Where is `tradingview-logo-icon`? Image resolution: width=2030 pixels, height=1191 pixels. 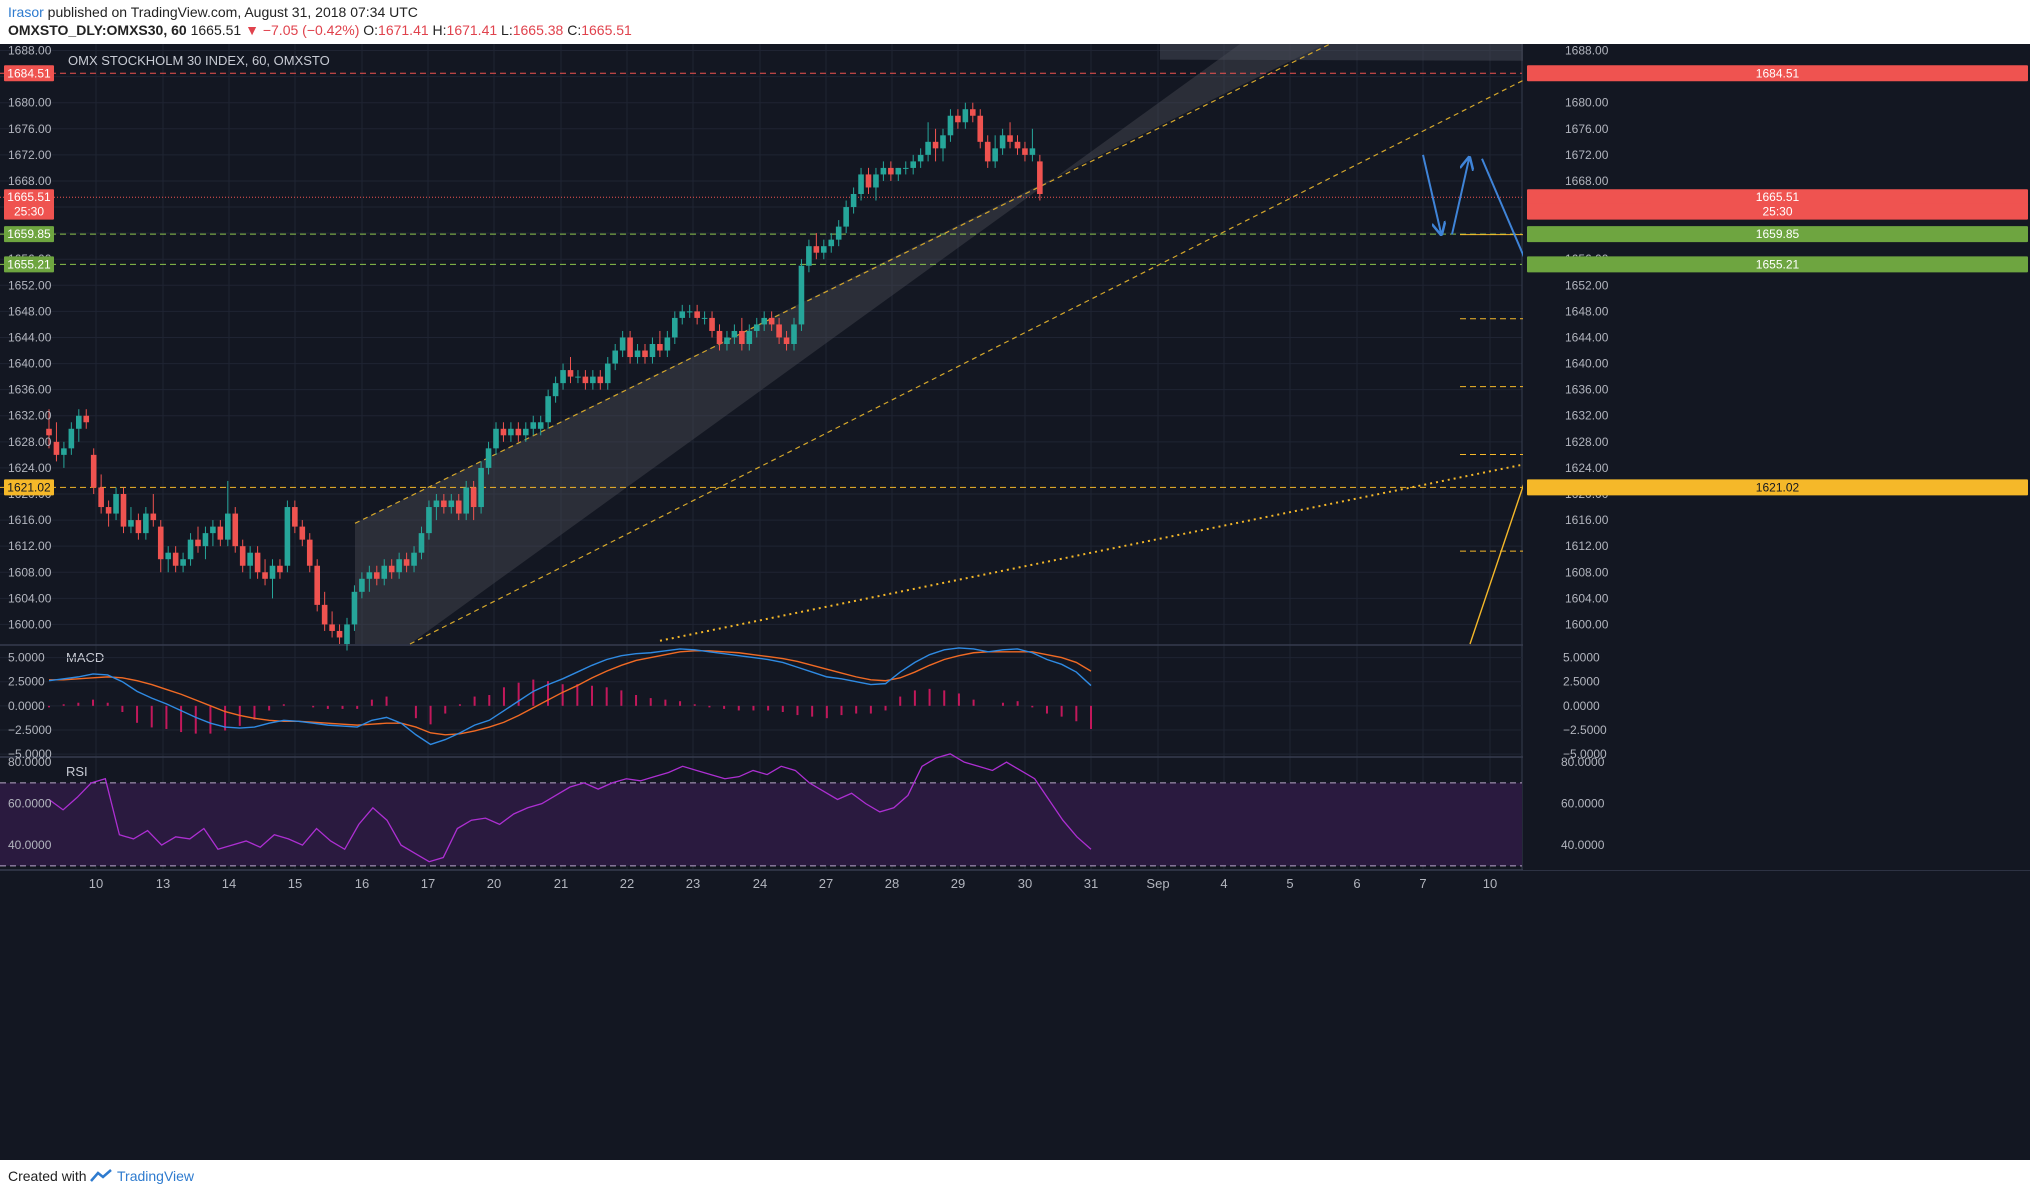
tradingview-logo-icon is located at coordinates (101, 1175).